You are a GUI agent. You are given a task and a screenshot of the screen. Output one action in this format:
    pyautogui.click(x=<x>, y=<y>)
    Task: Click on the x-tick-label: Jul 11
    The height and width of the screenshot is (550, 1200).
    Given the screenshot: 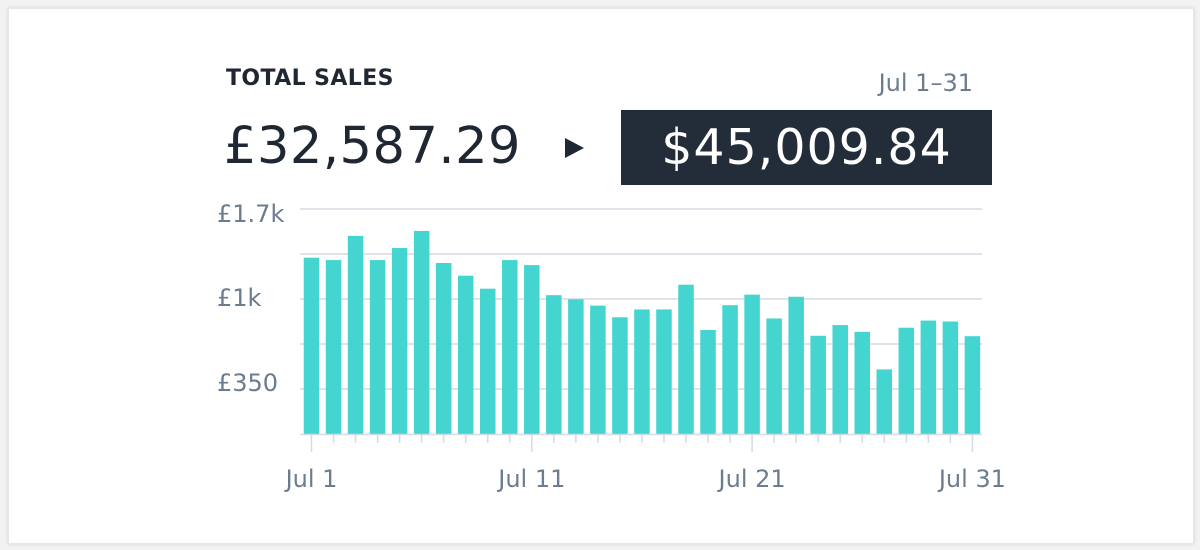 What is the action you would take?
    pyautogui.click(x=530, y=479)
    